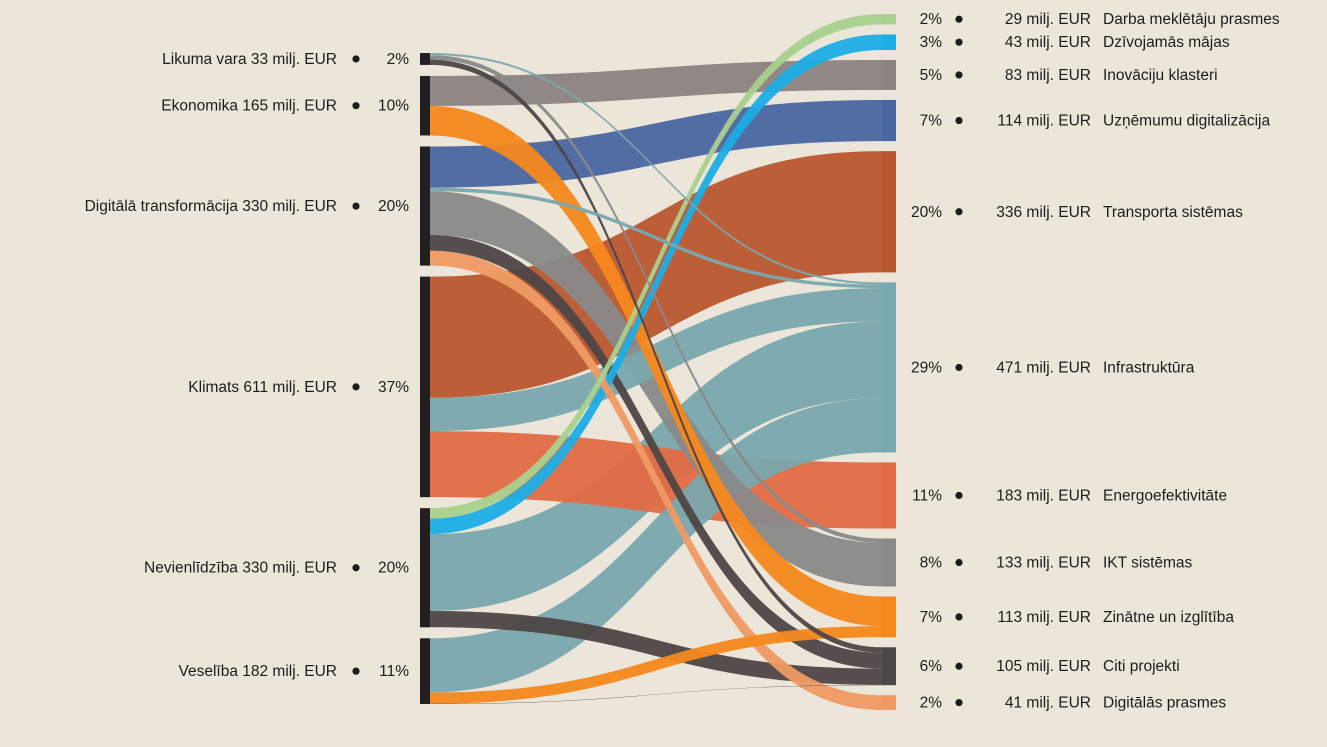  I want to click on source-label-digitala: Digitālā transformācija 330 milj. EUR, so click(211, 206).